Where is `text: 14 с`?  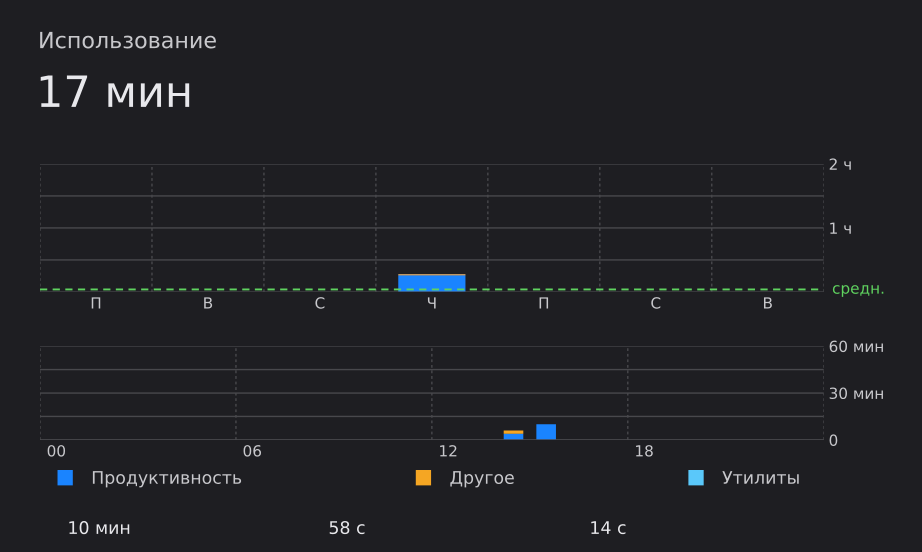
text: 14 с is located at coordinates (608, 527).